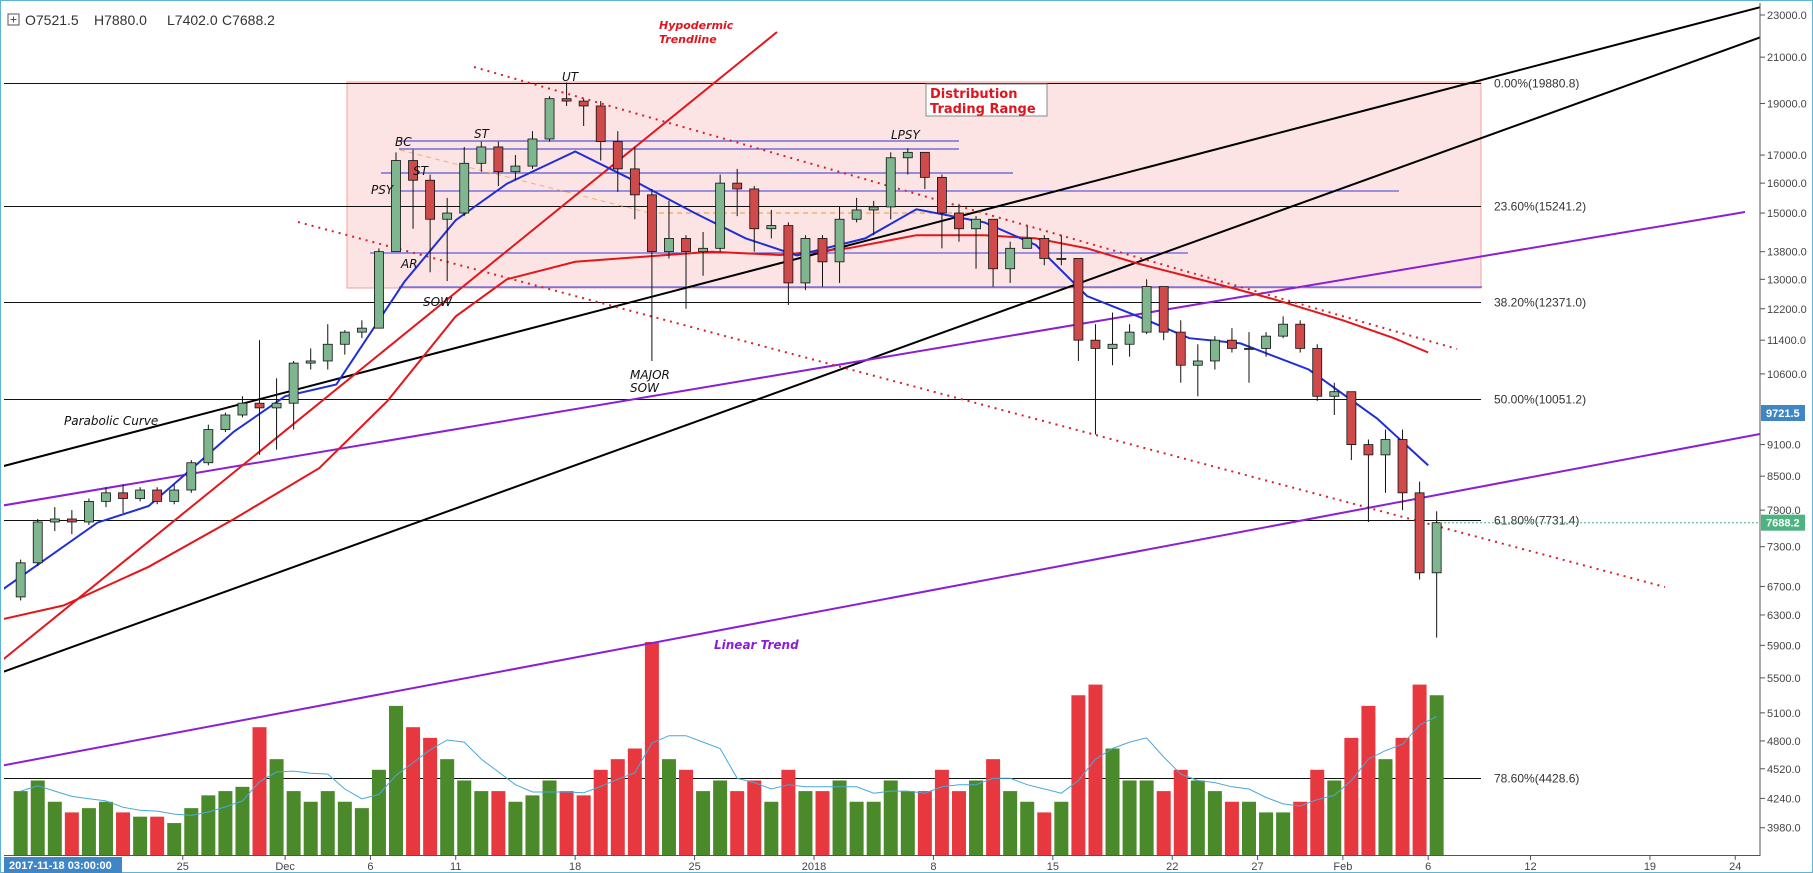 This screenshot has width=1813, height=873. Describe the element at coordinates (914, 185) in the screenshot. I see `distribution-range-box` at that location.